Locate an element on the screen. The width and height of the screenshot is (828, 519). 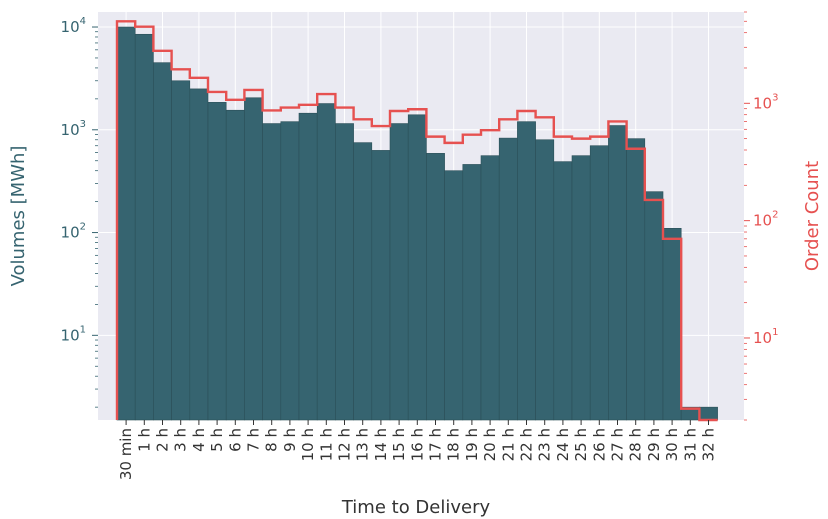
x-tick-label: 11 h is located at coordinates (326, 444).